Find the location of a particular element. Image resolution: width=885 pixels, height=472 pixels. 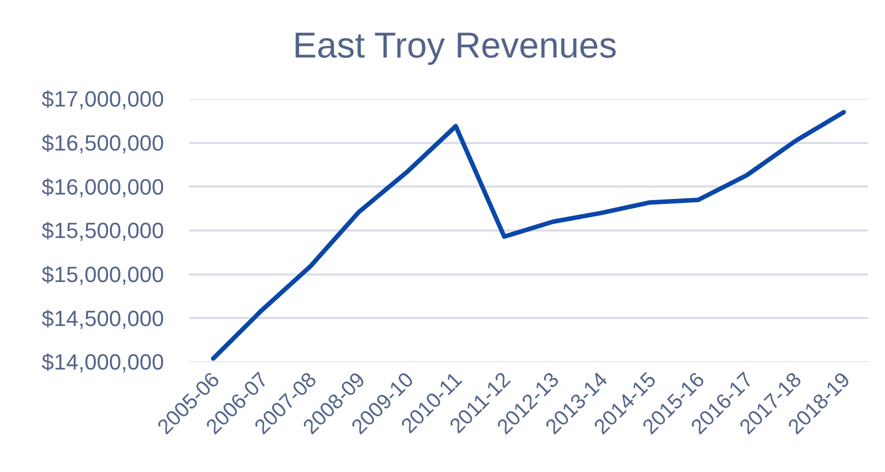

y-tick-label: $16,500,000 is located at coordinates (103, 143).